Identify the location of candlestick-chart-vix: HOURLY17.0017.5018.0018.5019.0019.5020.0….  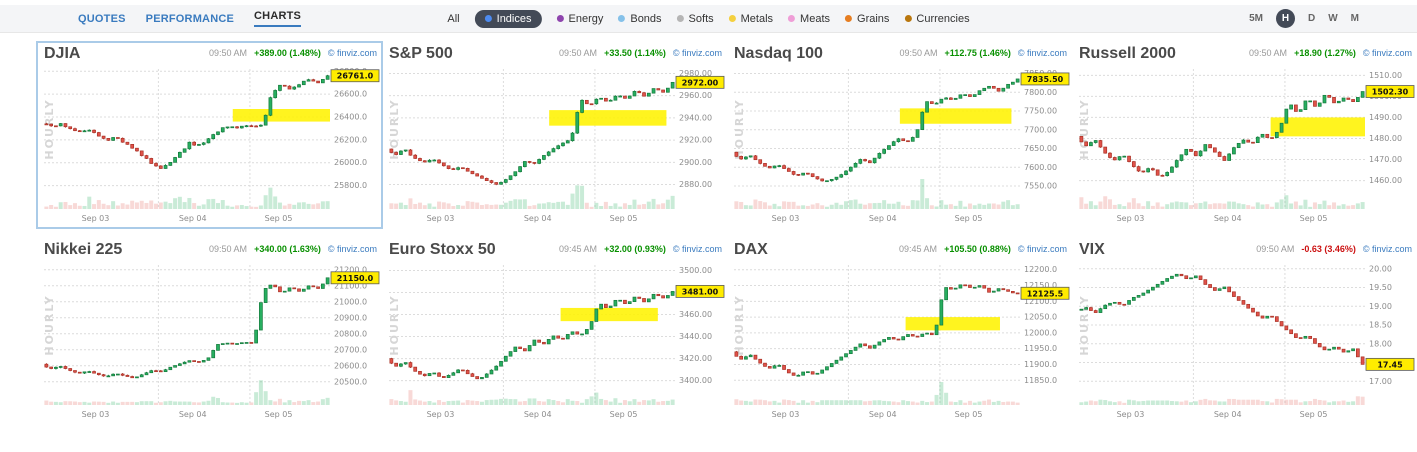
(1244, 341).